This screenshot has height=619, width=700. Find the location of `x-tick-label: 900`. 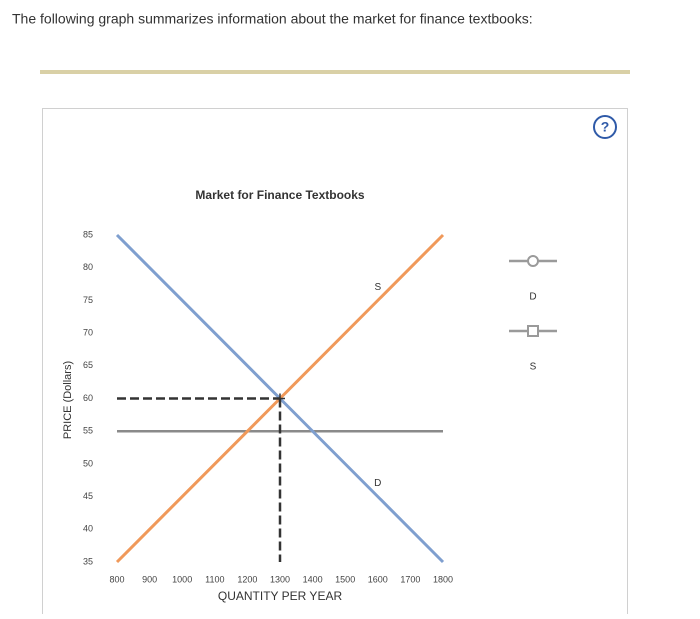

x-tick-label: 900 is located at coordinates (149, 579).